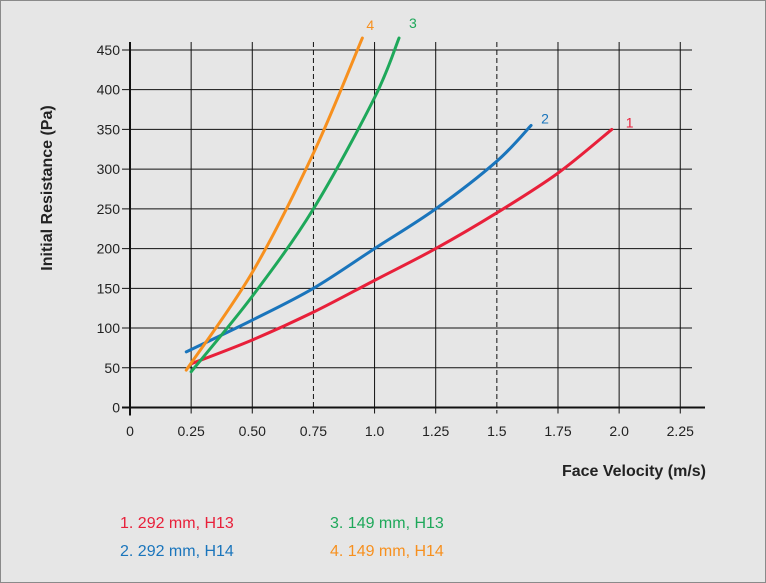 The height and width of the screenshot is (583, 766). Describe the element at coordinates (499, 72) in the screenshot. I see `series-tags: 1 2 3 4` at that location.